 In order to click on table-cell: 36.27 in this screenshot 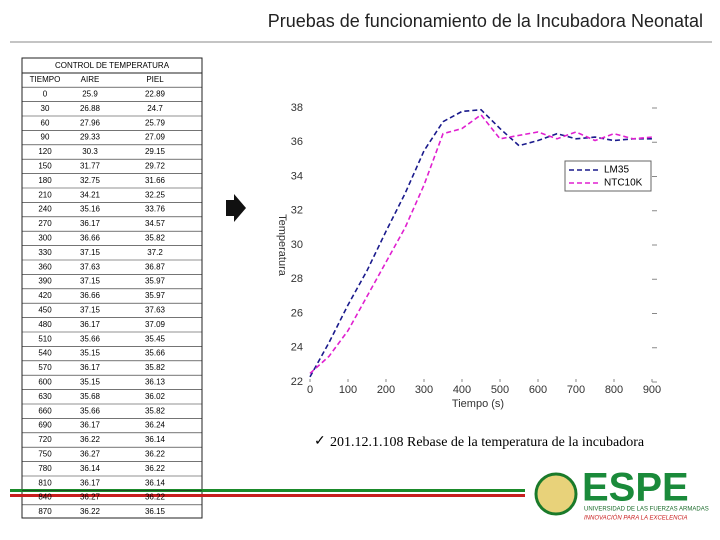, I will do `click(90, 454)`.